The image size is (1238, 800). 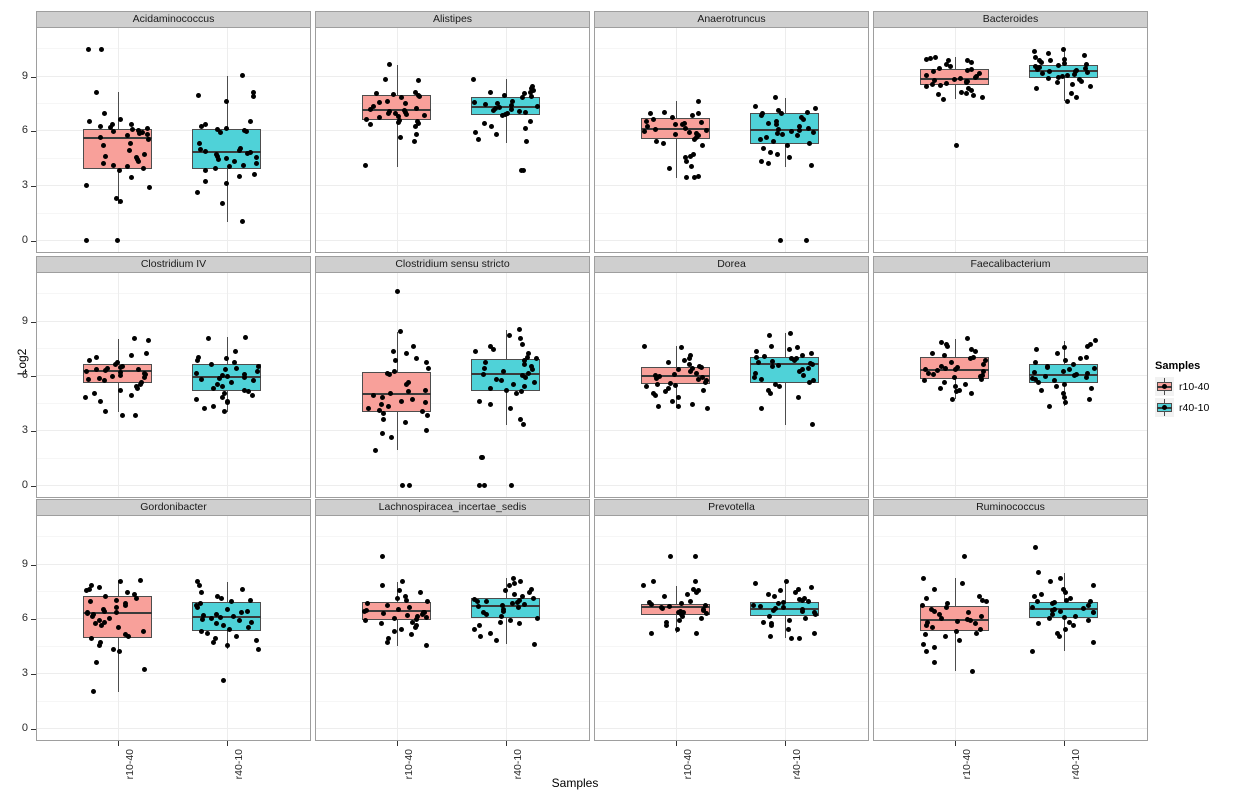 I want to click on facet-panel-lachnospiracea-incertae-sedis: Lachnospiracea_incertae_sedis, so click(x=452, y=620).